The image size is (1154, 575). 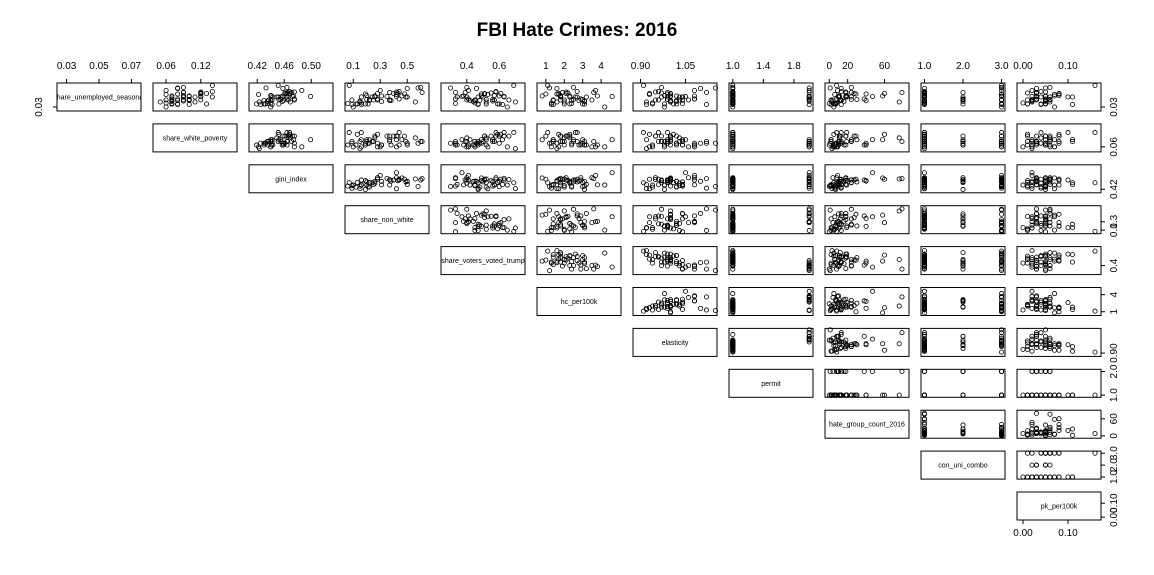 I want to click on scatter-panel-share_white_poverty-vs-pk_per100k, so click(x=1059, y=138).